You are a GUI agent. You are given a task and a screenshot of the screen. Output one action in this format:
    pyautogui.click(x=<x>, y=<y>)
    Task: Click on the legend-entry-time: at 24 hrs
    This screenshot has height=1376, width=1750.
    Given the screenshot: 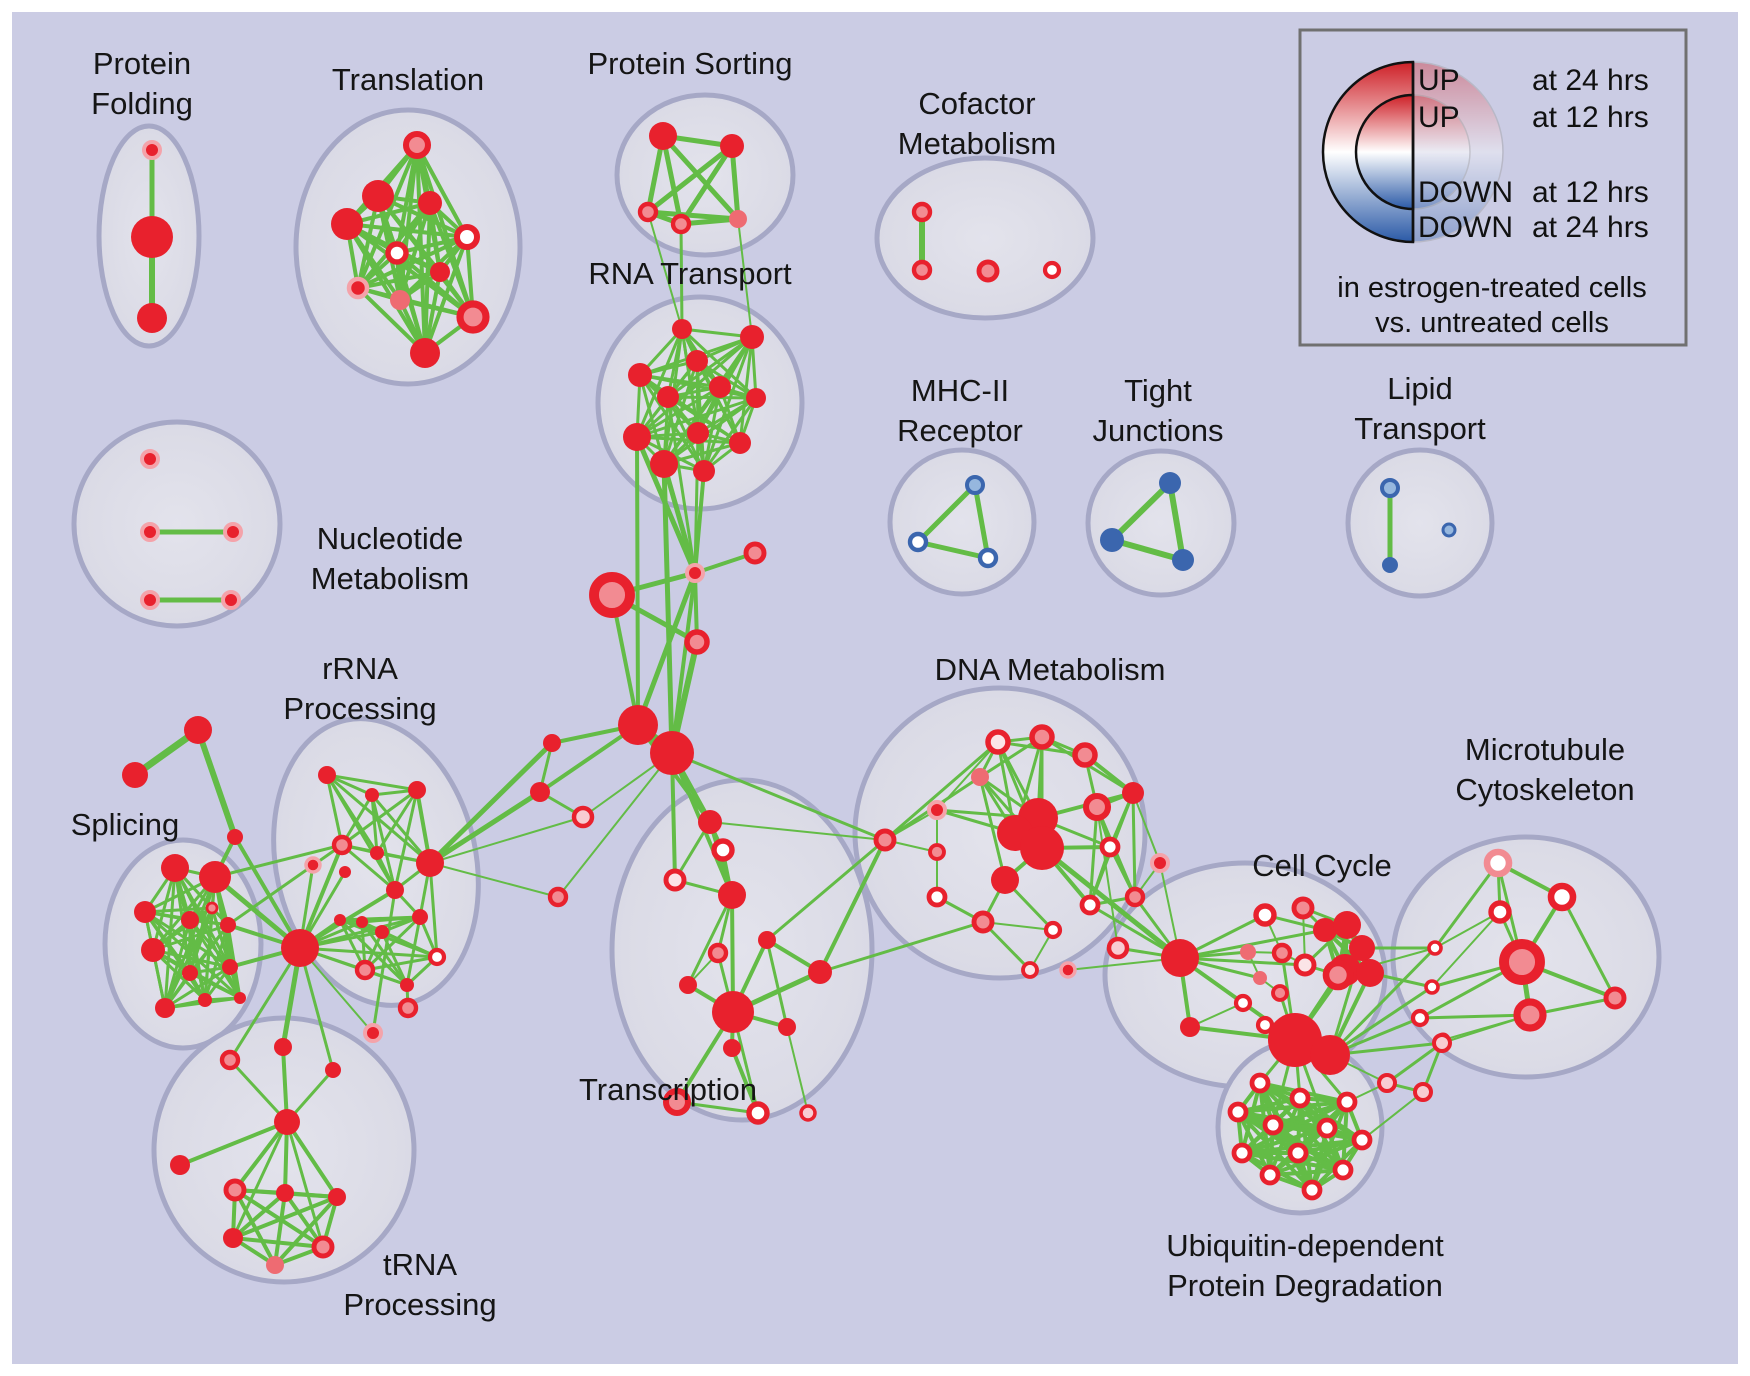 What is the action you would take?
    pyautogui.click(x=1590, y=227)
    